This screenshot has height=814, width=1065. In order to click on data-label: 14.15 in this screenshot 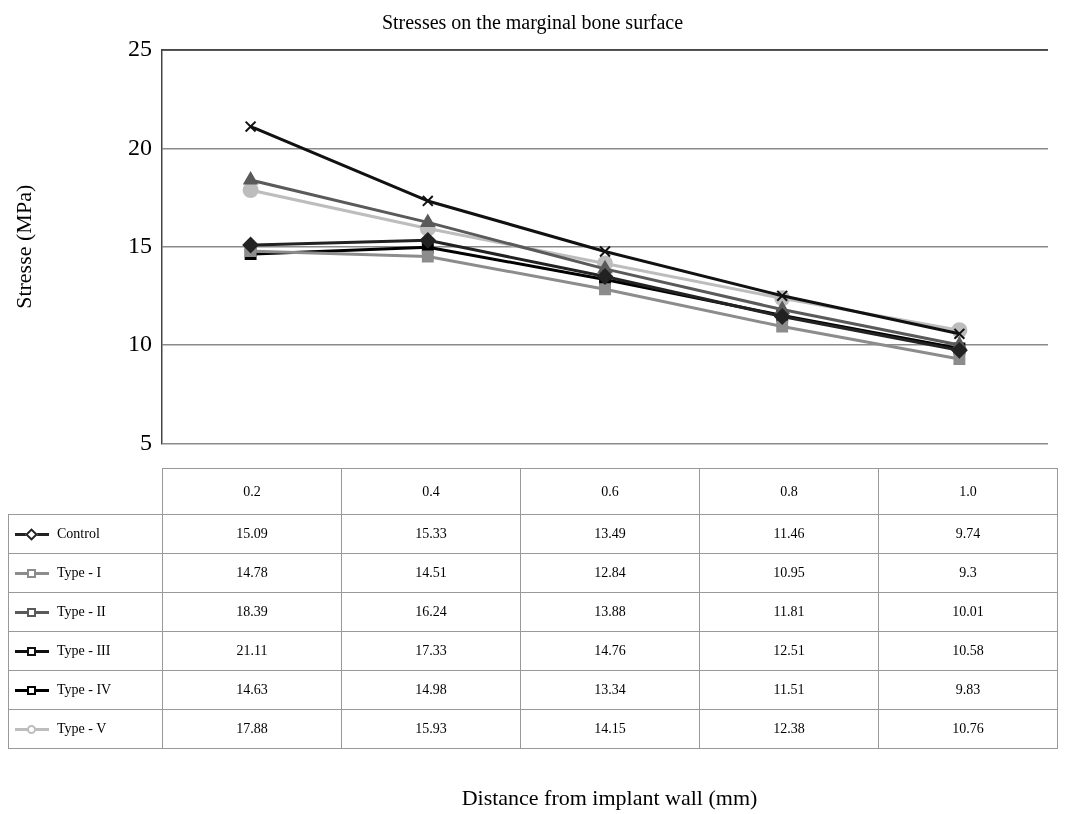, I will do `click(610, 729)`.